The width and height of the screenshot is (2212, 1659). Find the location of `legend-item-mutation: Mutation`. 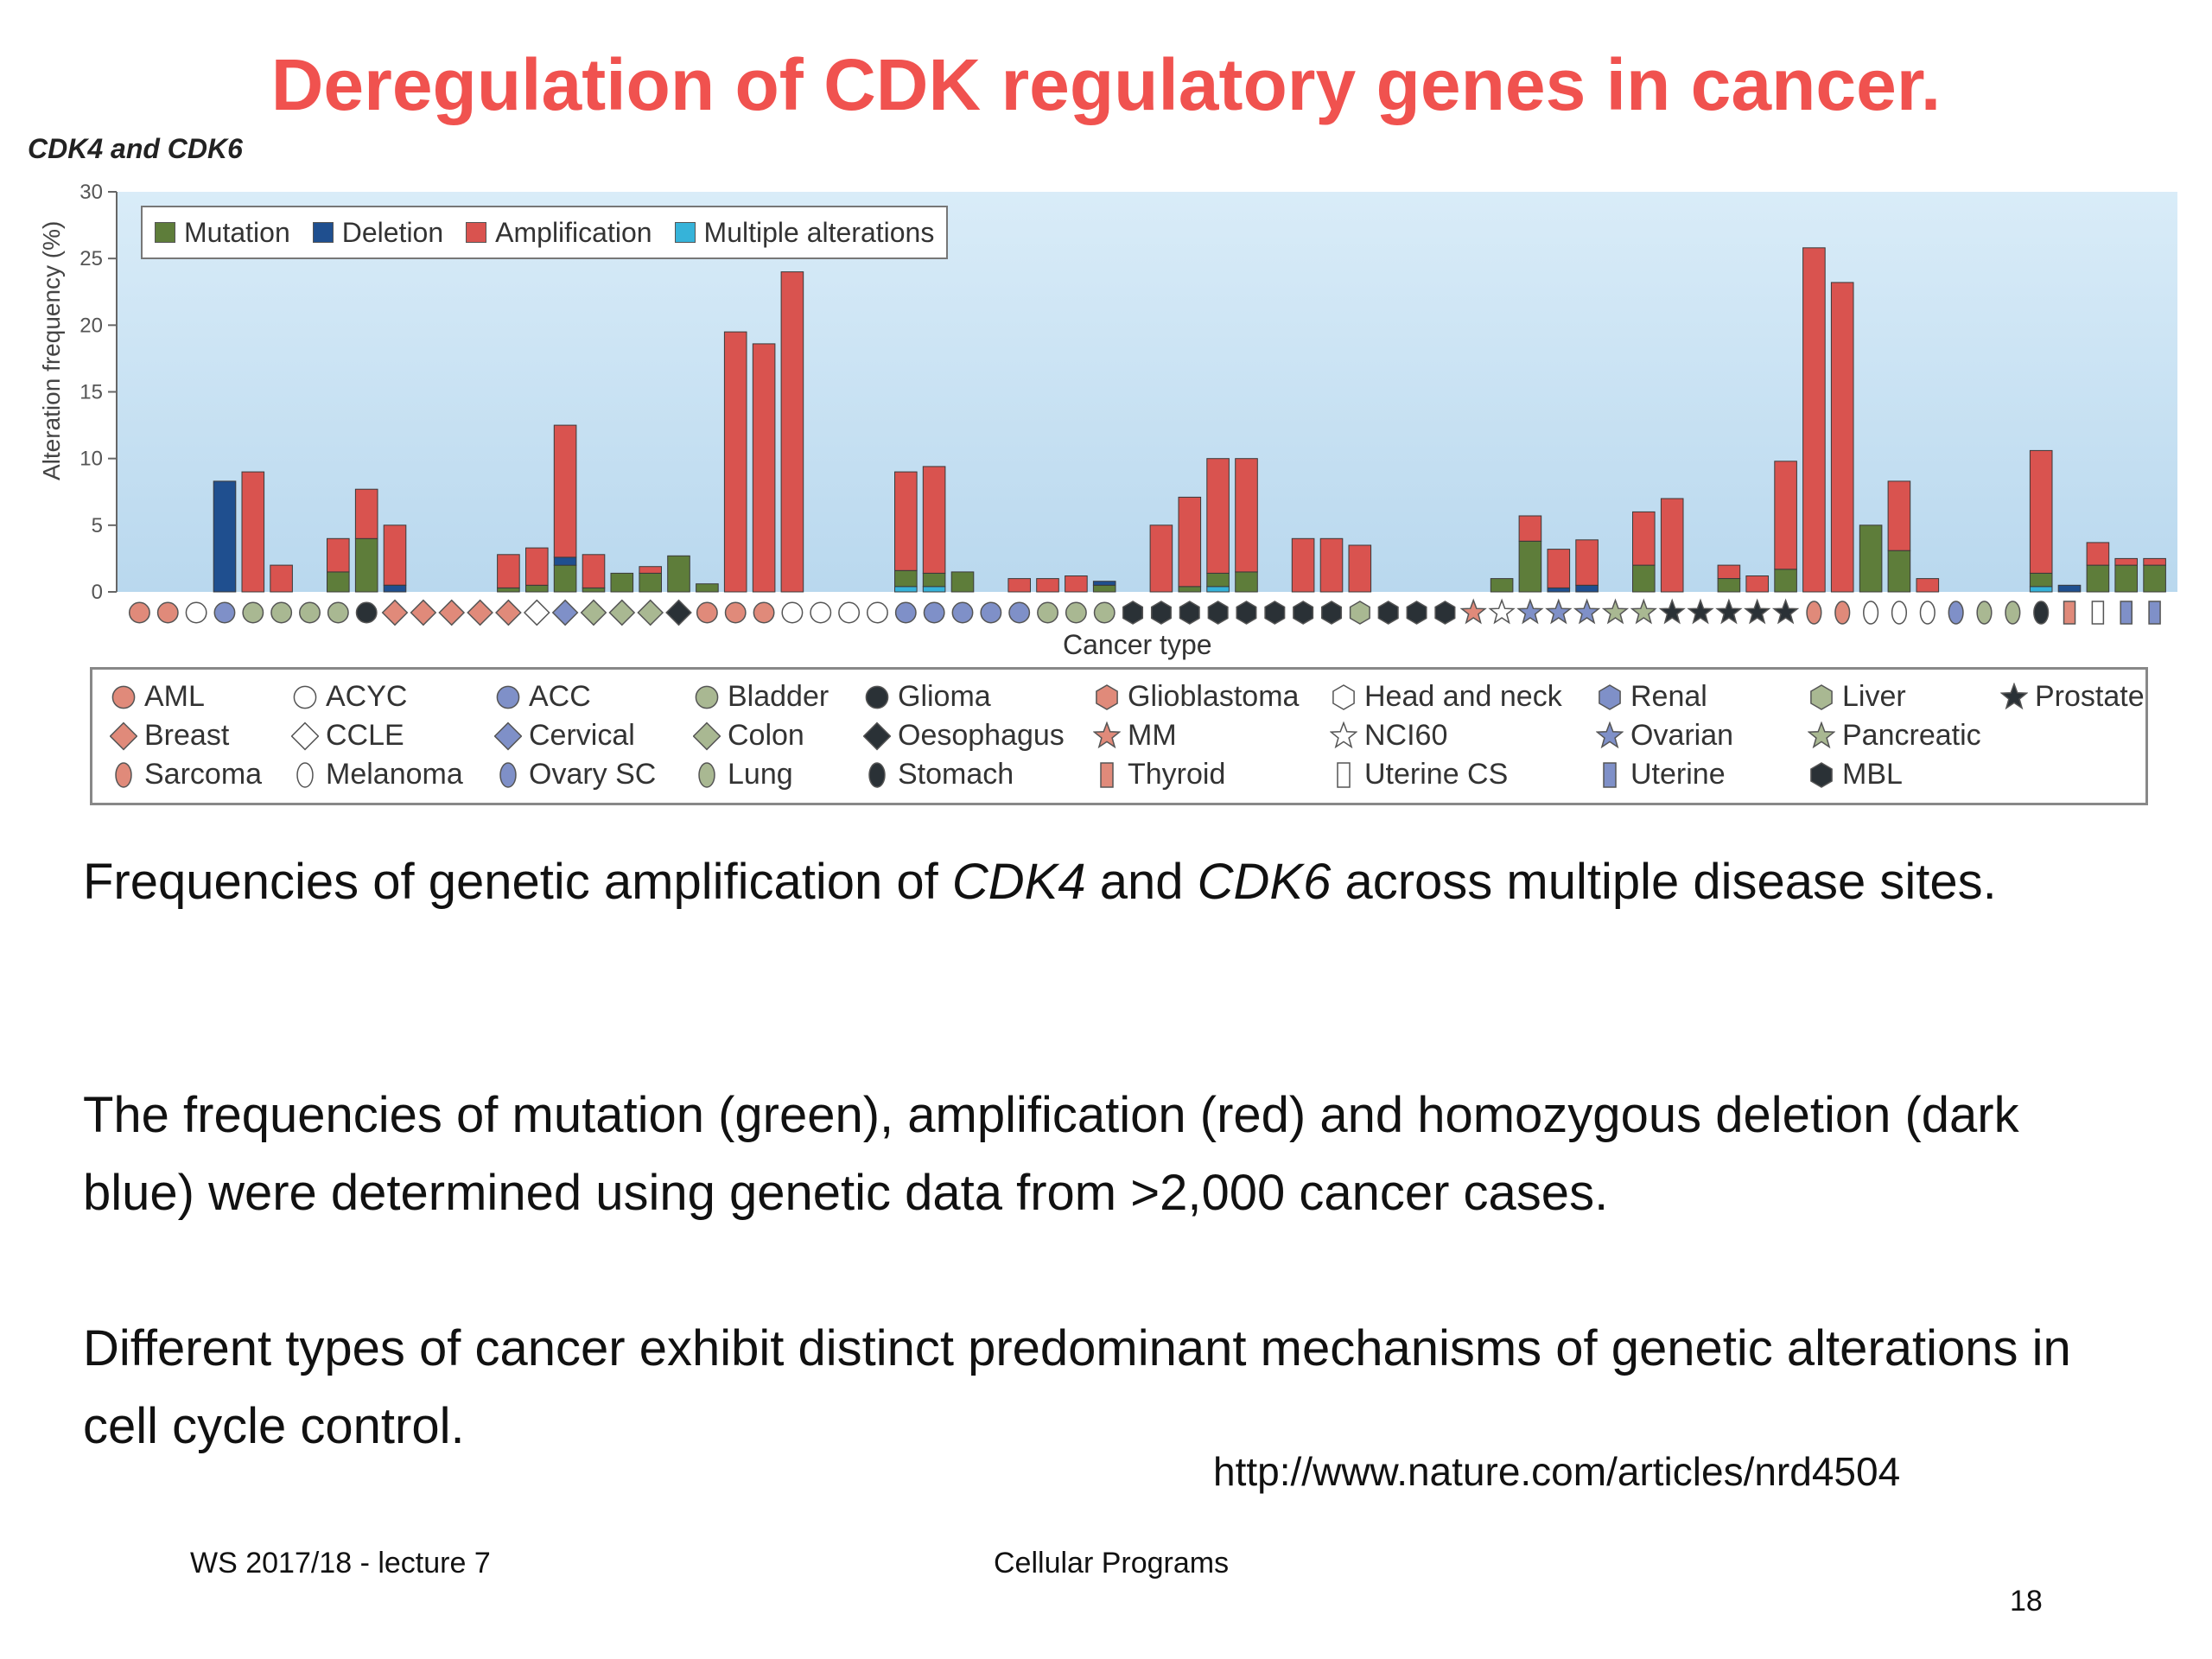

legend-item-mutation: Mutation is located at coordinates (222, 233).